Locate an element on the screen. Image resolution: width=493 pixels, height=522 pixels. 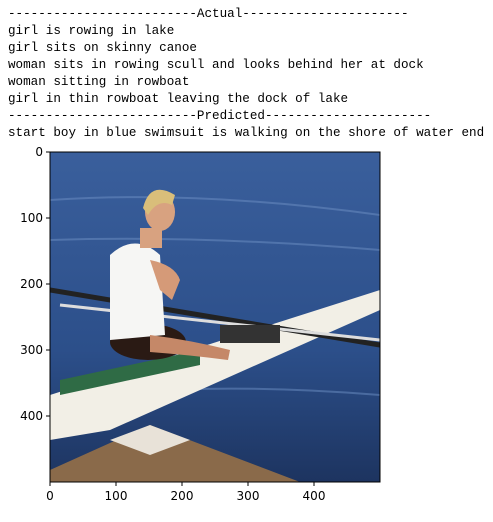
output-line: woman sitting in rowboat is located at coordinates (98, 82).